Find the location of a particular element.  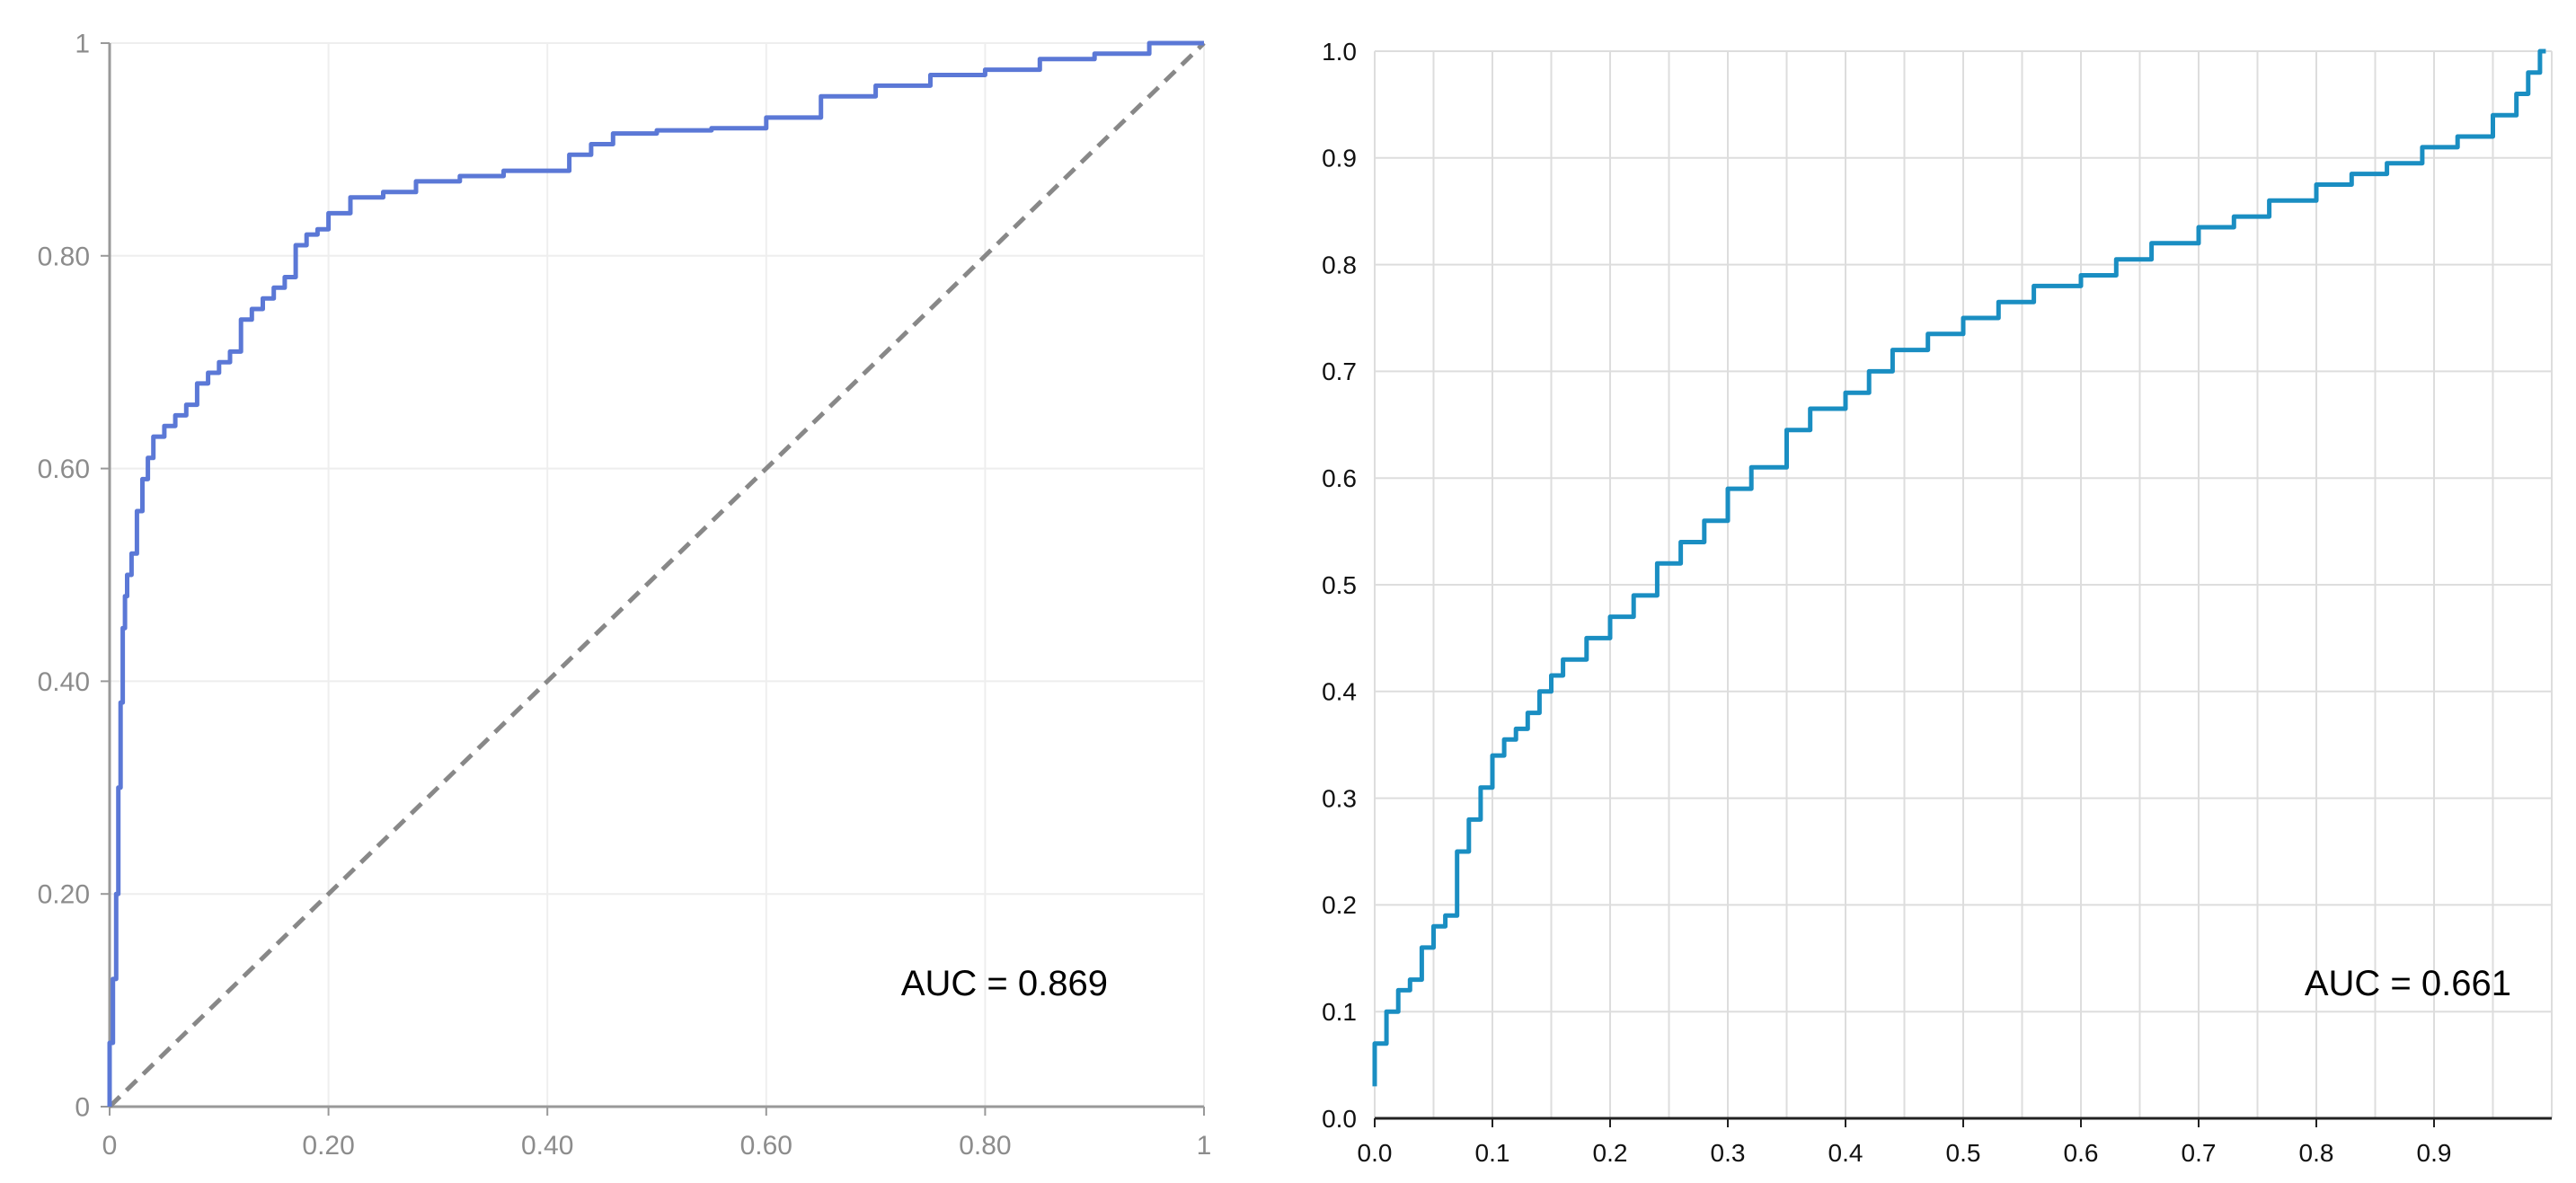

y-tick-label: 0.9 is located at coordinates (1339, 158).